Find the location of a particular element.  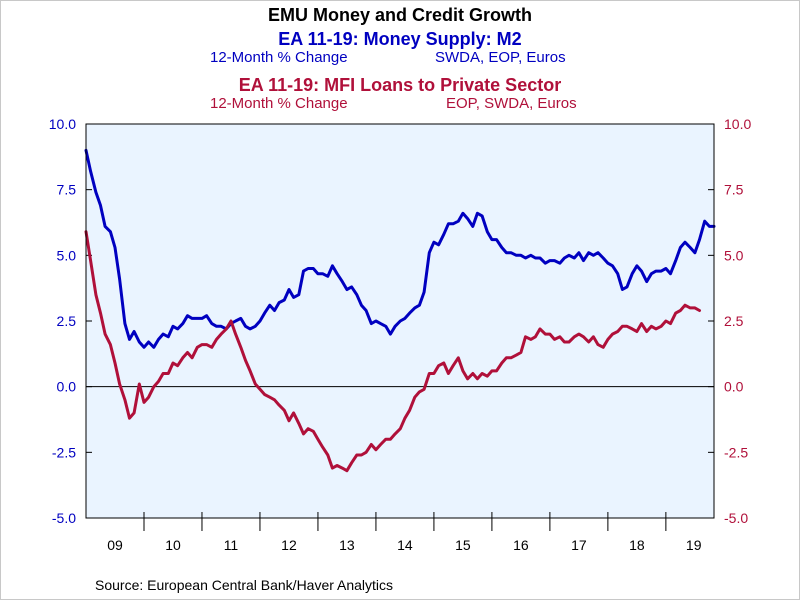

x-tick-label: 16 is located at coordinates (521, 545).